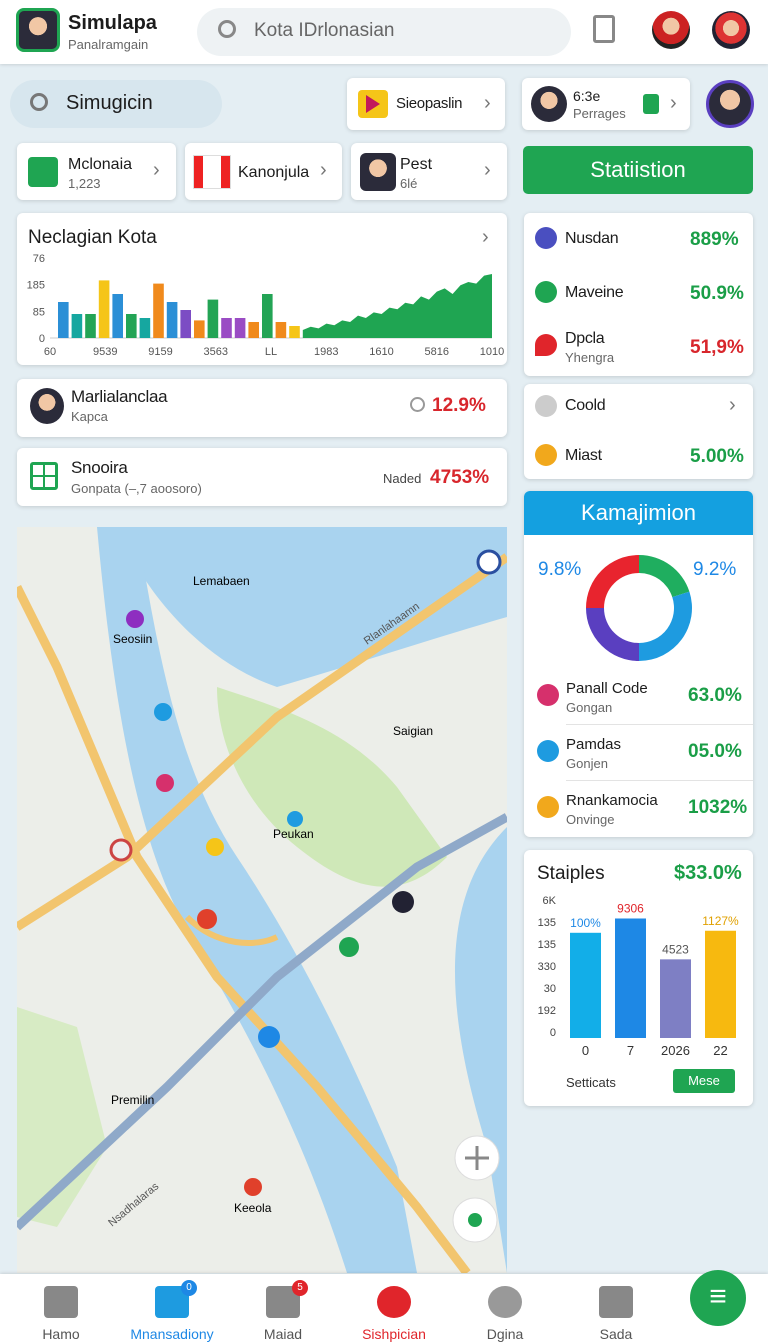 The width and height of the screenshot is (768, 1344). I want to click on area, so click(397, 306).